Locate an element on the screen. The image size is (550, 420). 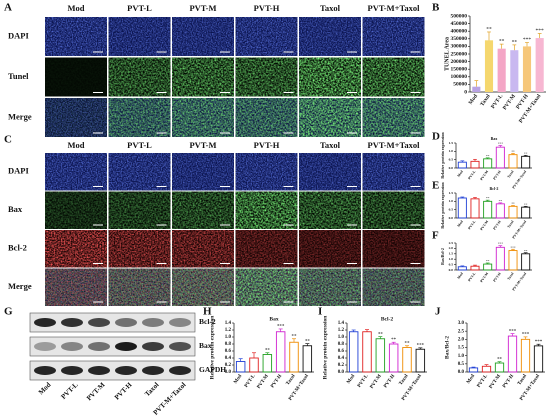
y-tick-label: 0.6 is located at coordinates (341, 351).